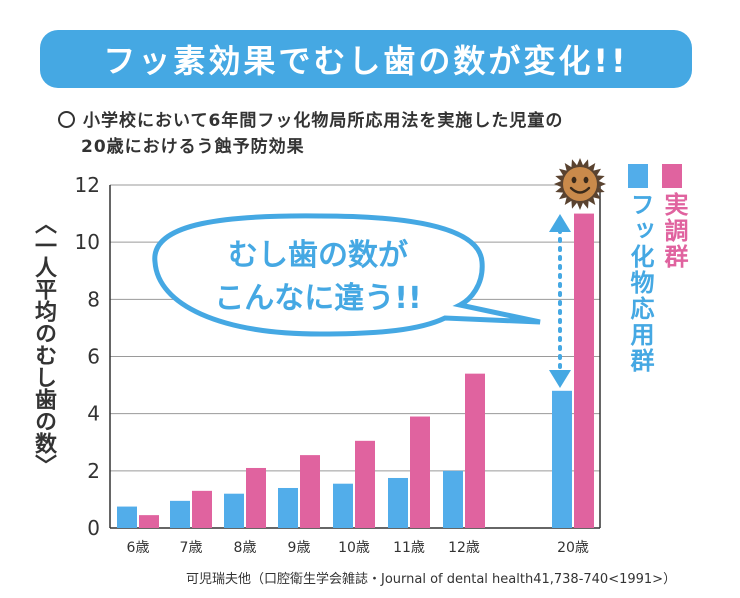 This screenshot has height=598, width=740. What do you see at coordinates (573, 548) in the screenshot?
I see `x-tick-label: 20歳` at bounding box center [573, 548].